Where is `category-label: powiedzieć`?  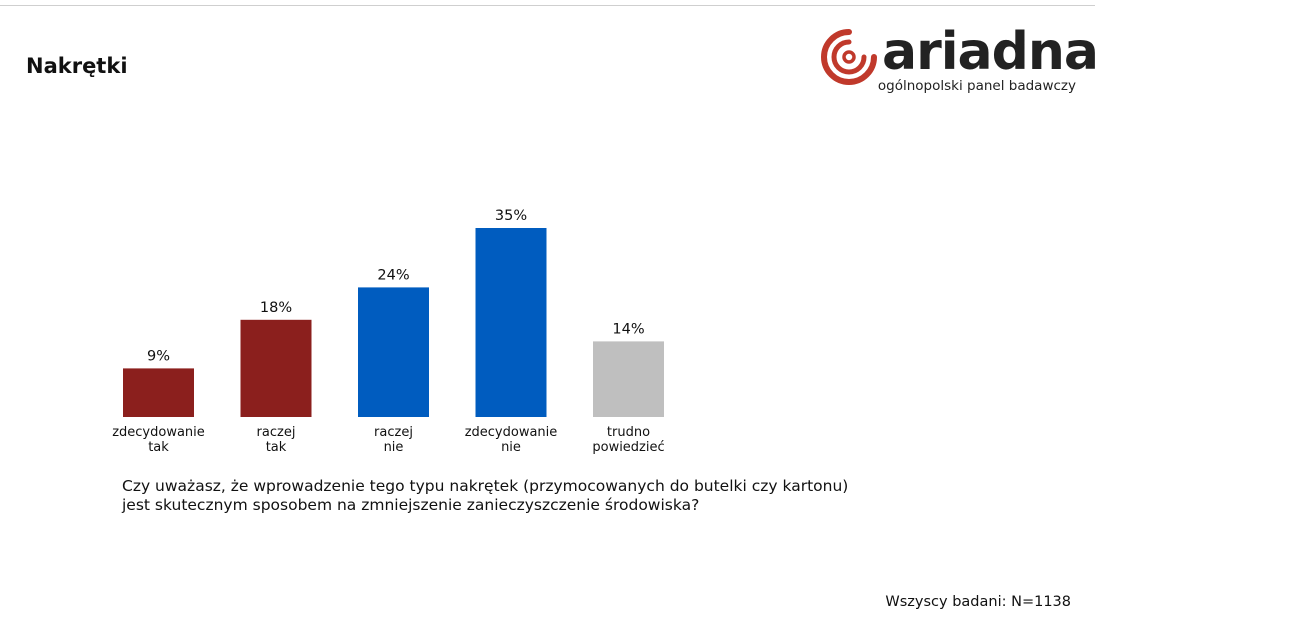
category-label: powiedzieć is located at coordinates (628, 447).